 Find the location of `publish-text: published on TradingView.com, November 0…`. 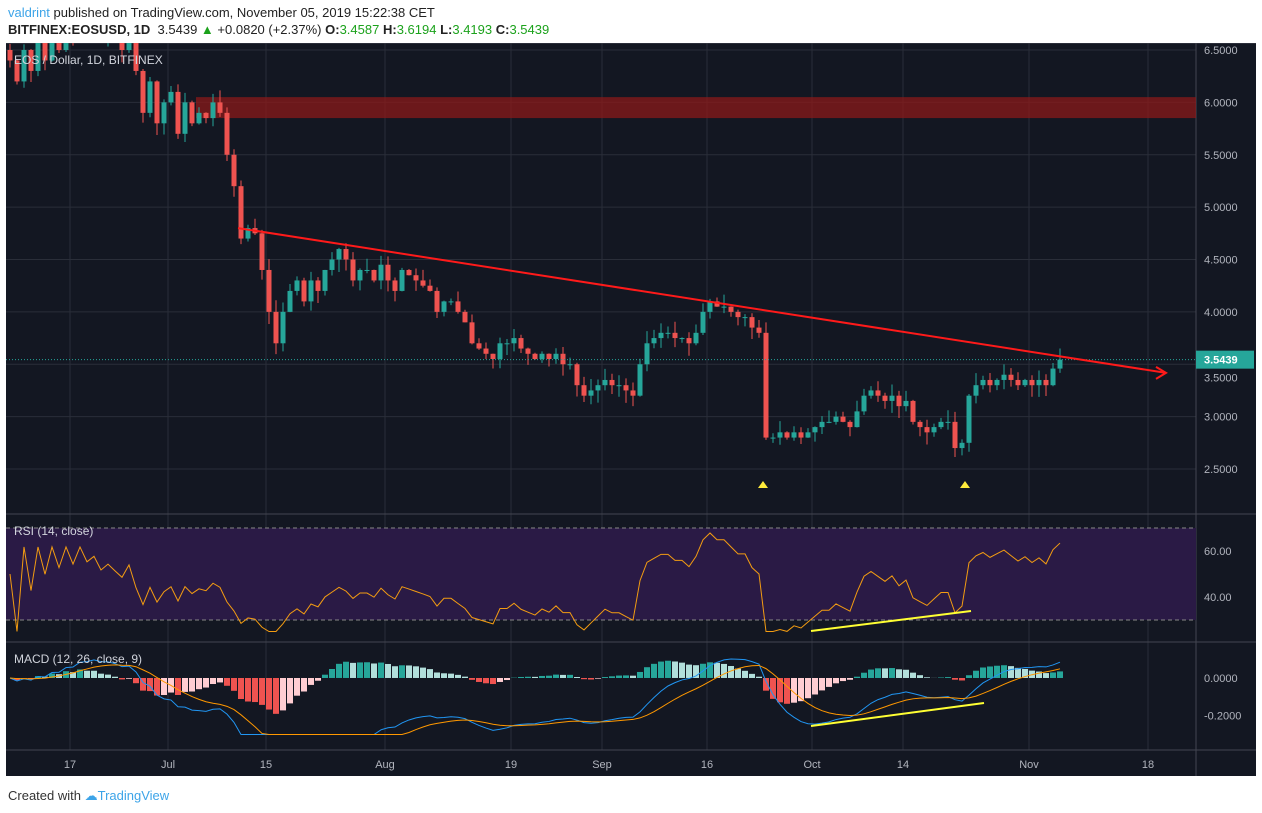

publish-text: published on TradingView.com, November 0… is located at coordinates (244, 12).